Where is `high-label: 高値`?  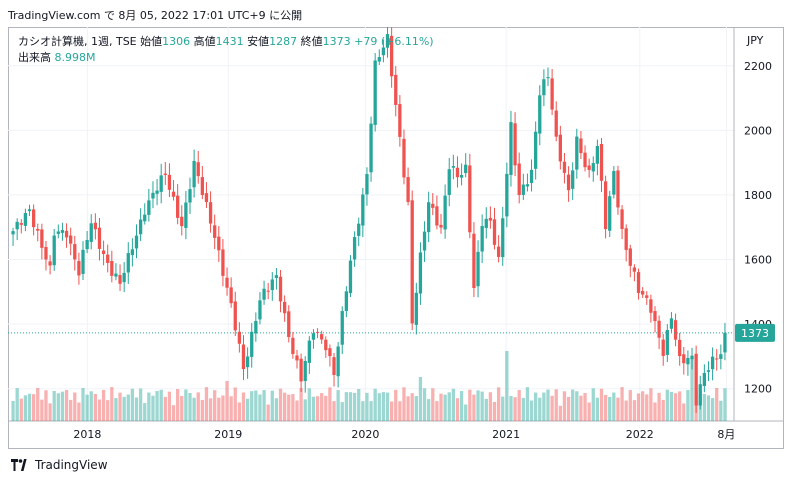 high-label: 高値 is located at coordinates (204, 41).